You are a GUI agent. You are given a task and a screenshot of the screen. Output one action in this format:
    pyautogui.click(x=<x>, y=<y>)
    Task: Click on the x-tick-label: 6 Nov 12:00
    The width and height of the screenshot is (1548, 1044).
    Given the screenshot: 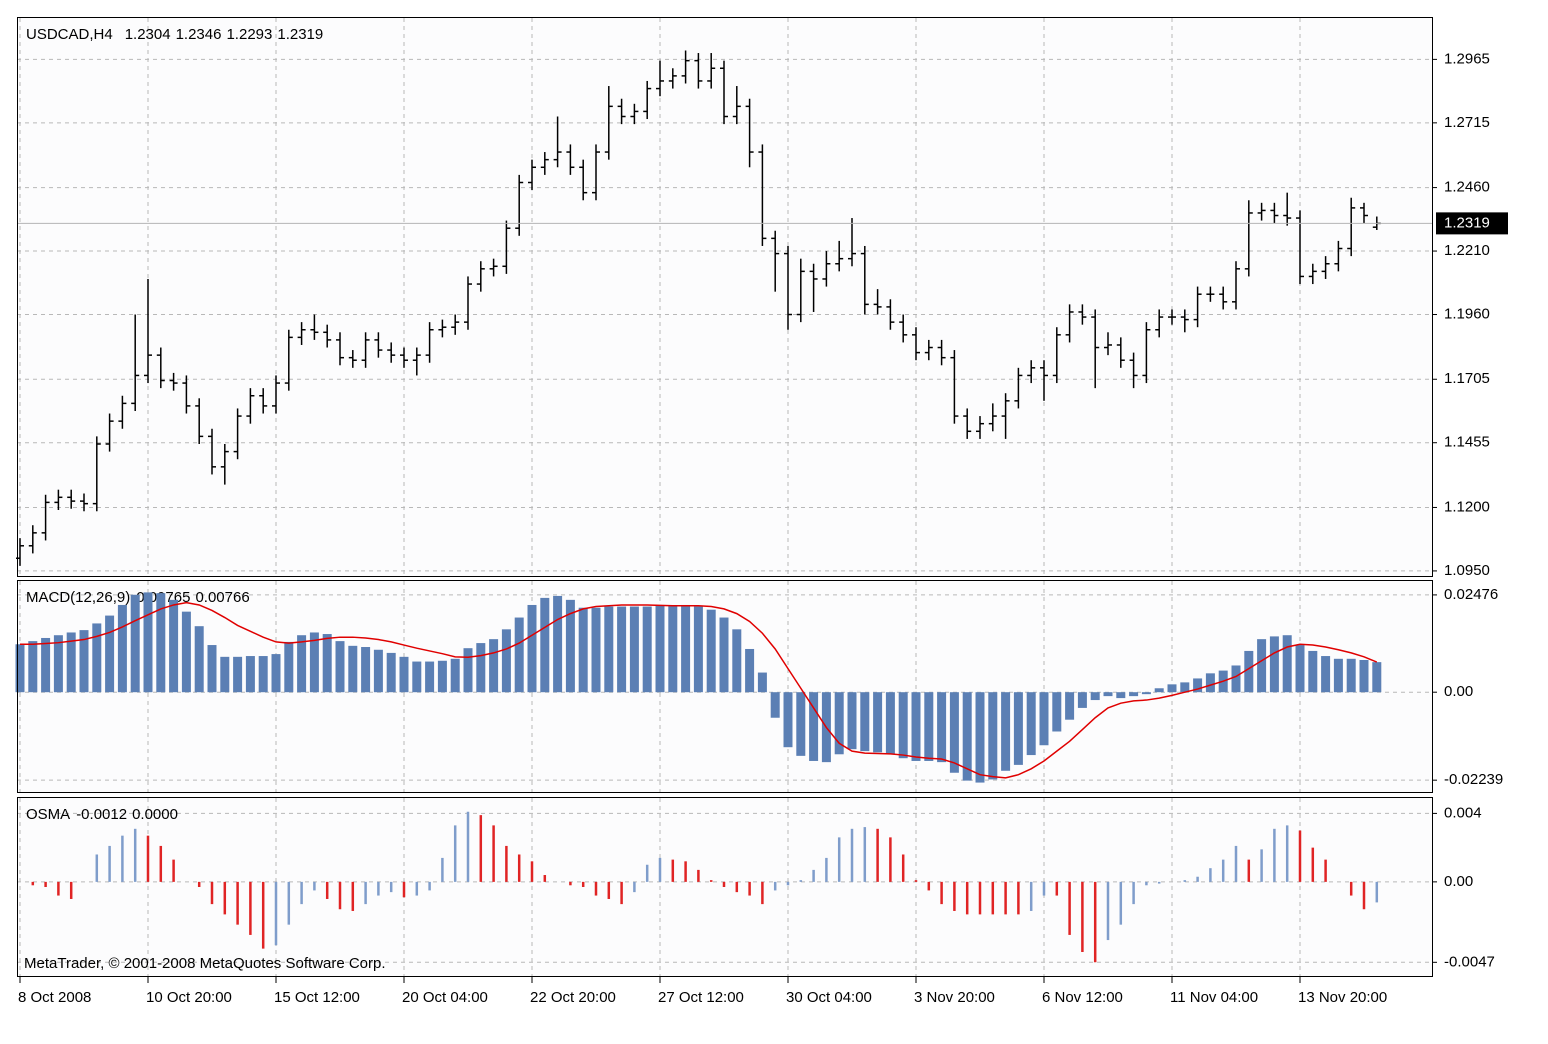 What is the action you would take?
    pyautogui.click(x=1082, y=997)
    